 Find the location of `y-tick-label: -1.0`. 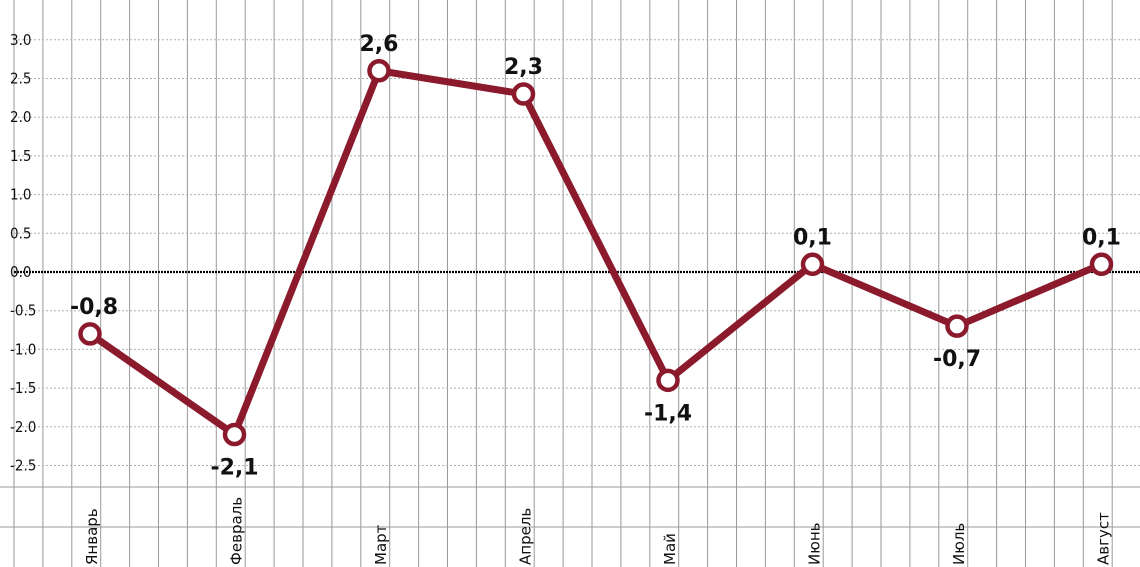

y-tick-label: -1.0 is located at coordinates (23, 349).